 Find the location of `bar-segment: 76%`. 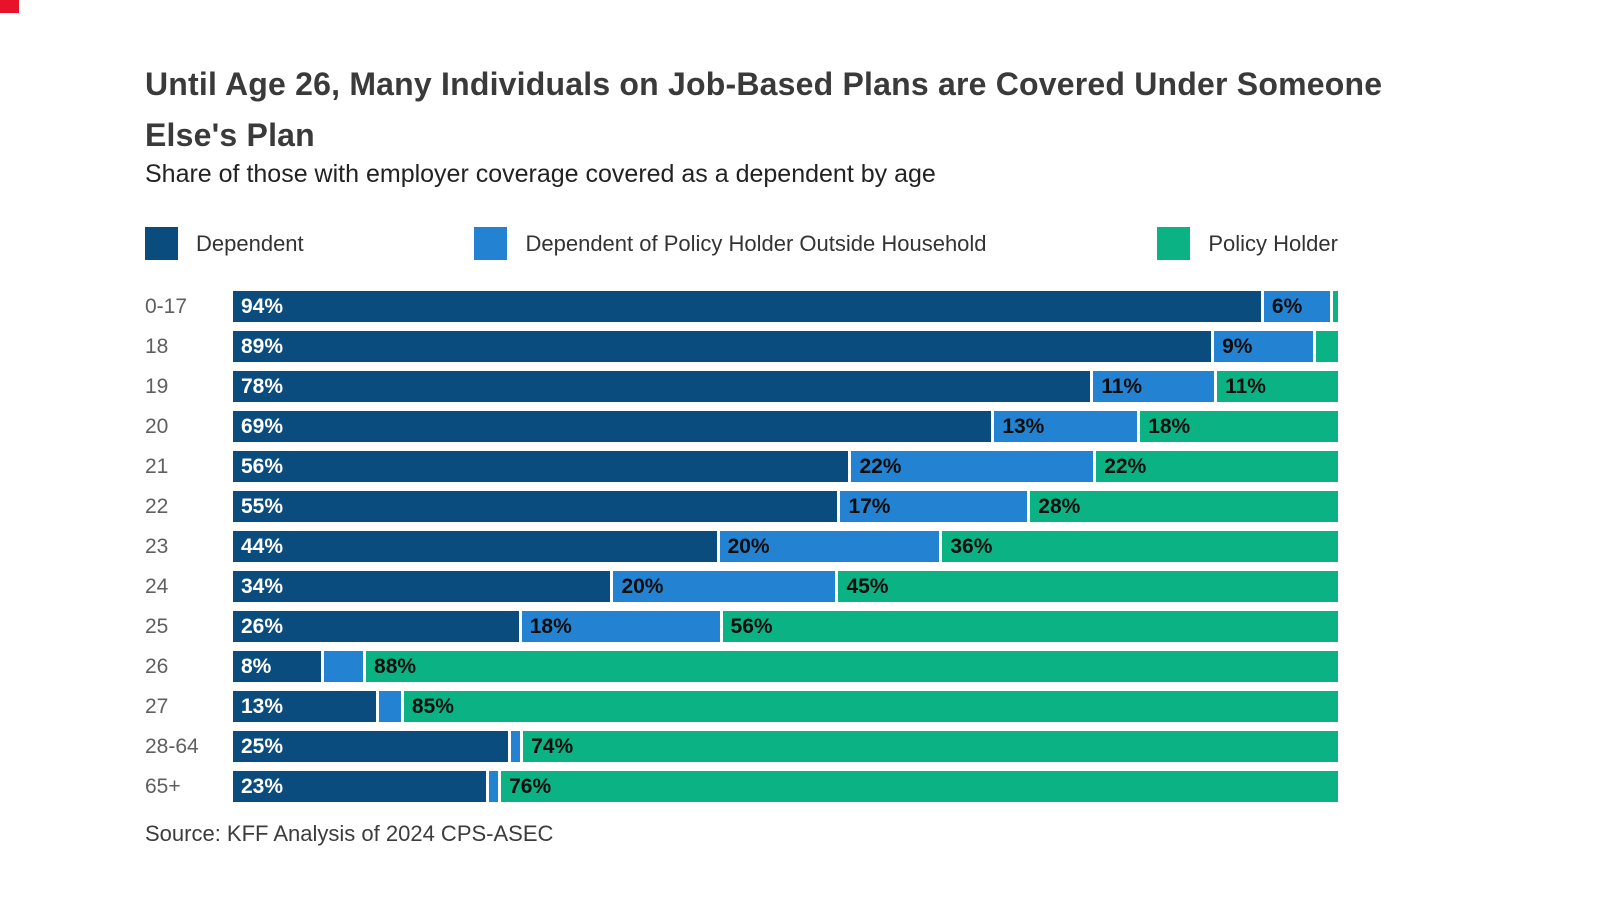

bar-segment: 76% is located at coordinates (919, 786).